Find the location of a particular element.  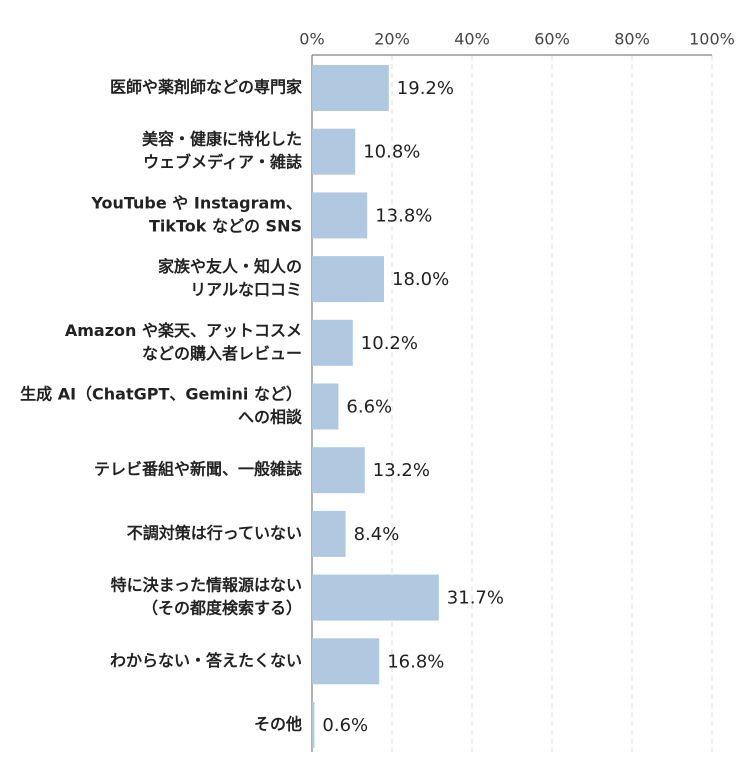

value-label: 13.8% is located at coordinates (403, 215).